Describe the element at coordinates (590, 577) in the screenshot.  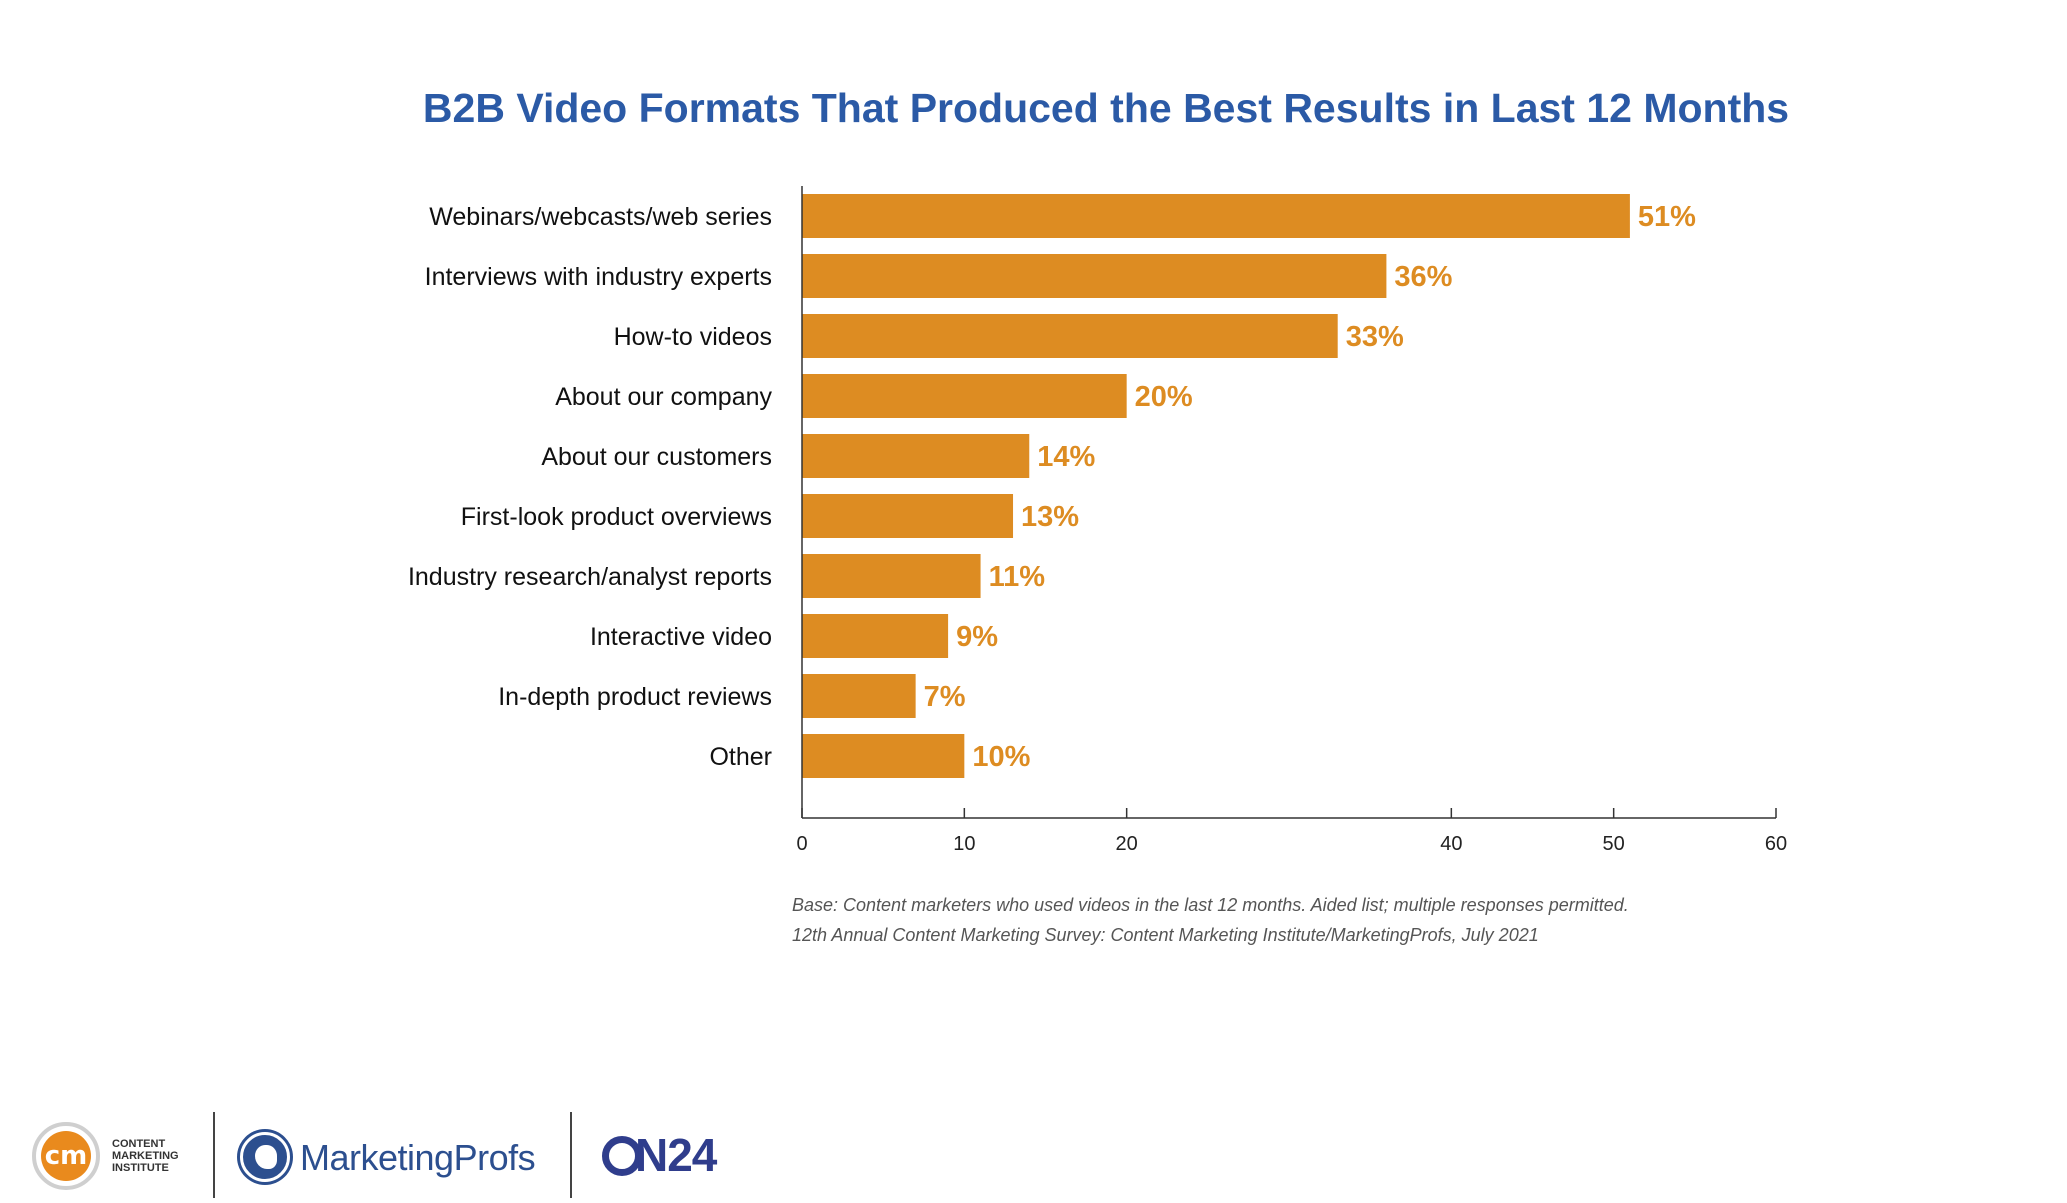
I see `category-label: Industry research/analyst reports` at that location.